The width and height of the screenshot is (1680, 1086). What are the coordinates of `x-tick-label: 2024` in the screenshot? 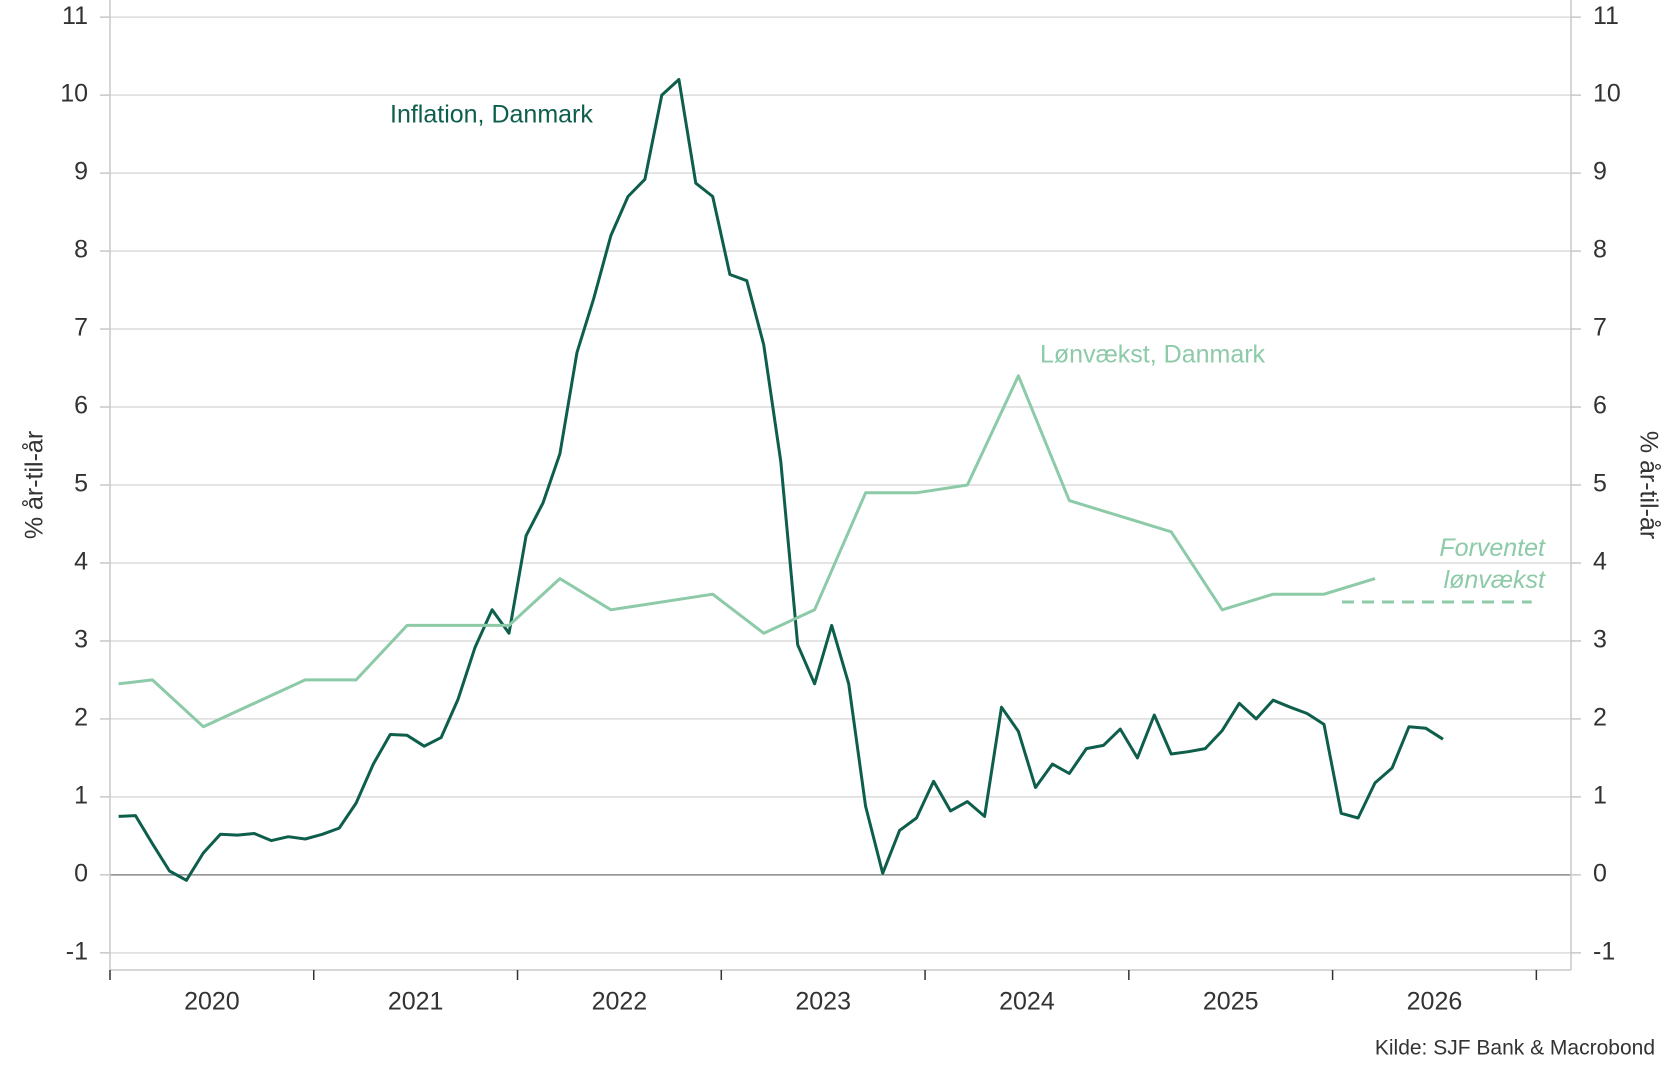 It's located at (1027, 1002).